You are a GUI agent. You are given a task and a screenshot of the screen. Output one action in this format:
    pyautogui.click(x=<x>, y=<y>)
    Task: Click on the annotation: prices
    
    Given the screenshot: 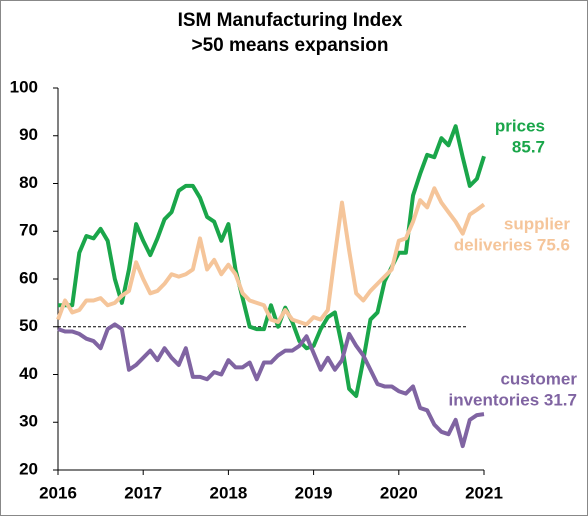 What is the action you would take?
    pyautogui.click(x=520, y=125)
    